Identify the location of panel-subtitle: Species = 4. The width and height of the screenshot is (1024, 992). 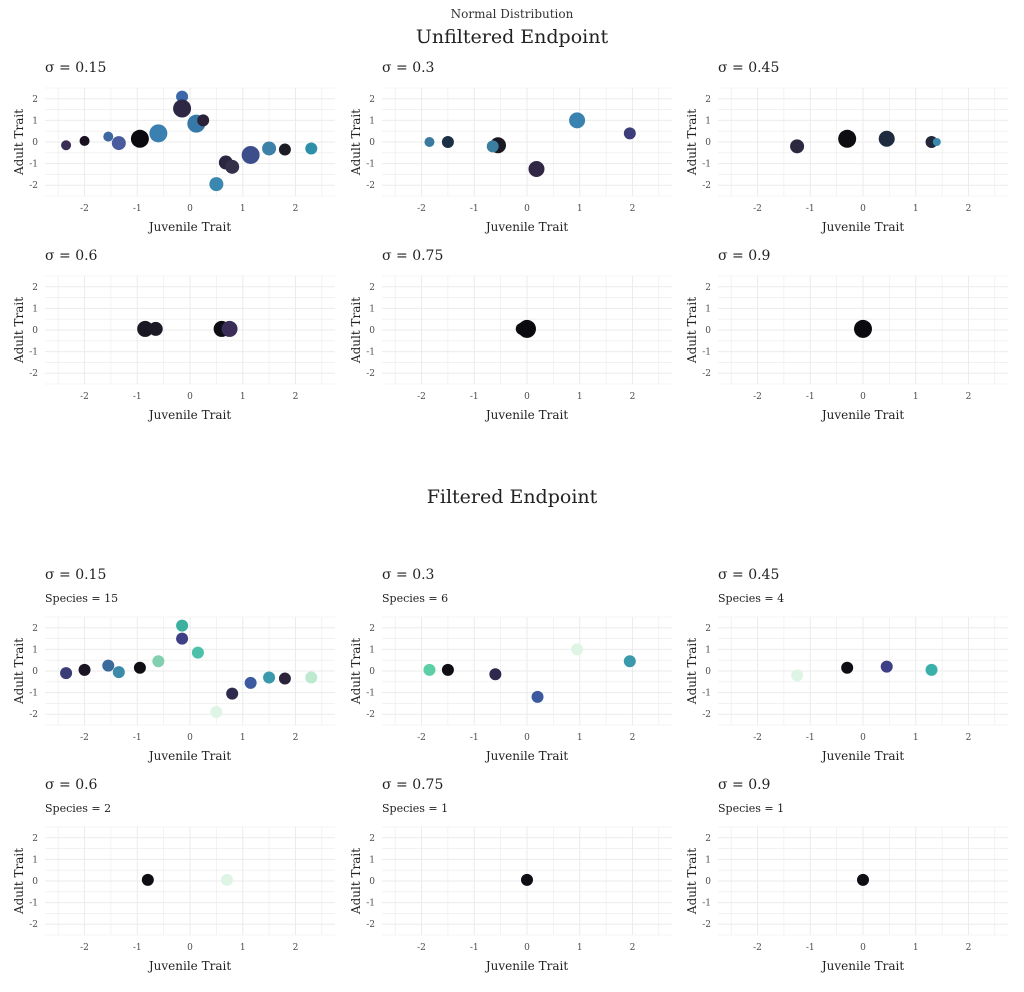
(751, 598).